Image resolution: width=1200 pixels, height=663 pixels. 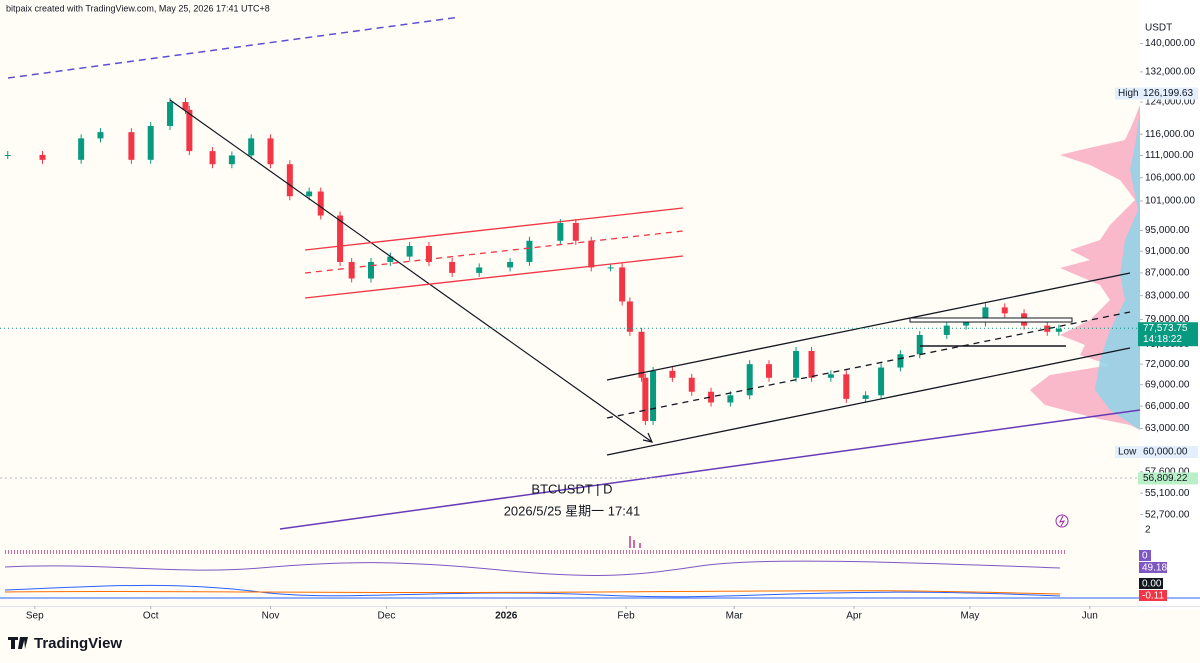 I want to click on y-tick-label: 87,000.00, so click(x=1167, y=273).